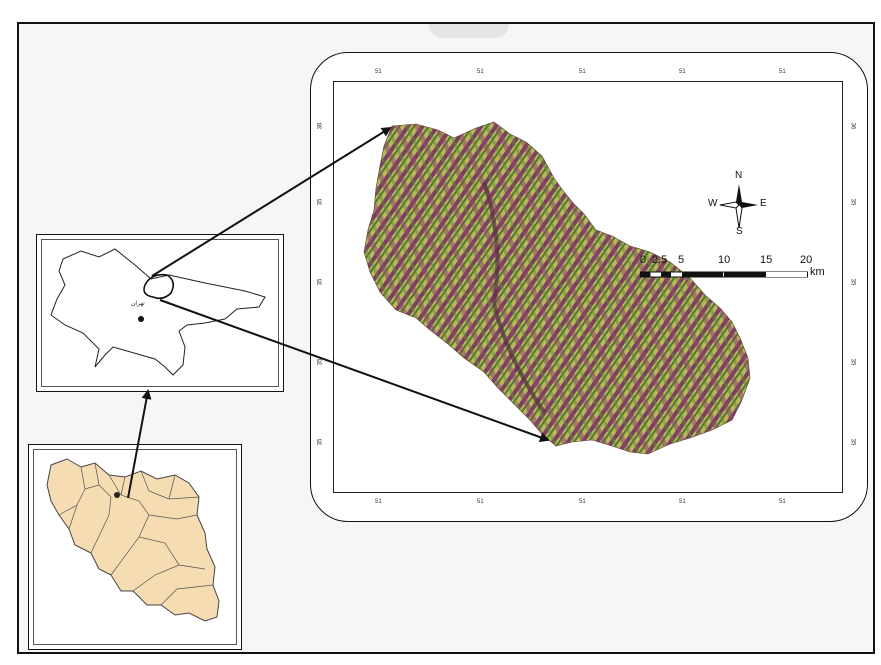 The width and height of the screenshot is (881, 665). Describe the element at coordinates (582, 72) in the screenshot. I see `top-tick-3: 51` at that location.